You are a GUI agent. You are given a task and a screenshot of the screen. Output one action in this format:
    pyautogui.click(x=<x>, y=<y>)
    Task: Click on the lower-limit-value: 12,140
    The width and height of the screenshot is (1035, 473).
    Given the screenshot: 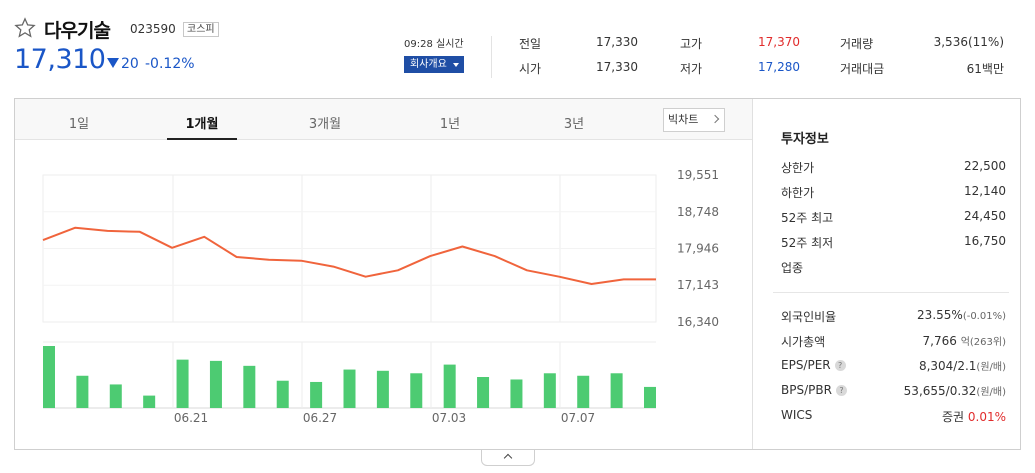 What is the action you would take?
    pyautogui.click(x=985, y=191)
    